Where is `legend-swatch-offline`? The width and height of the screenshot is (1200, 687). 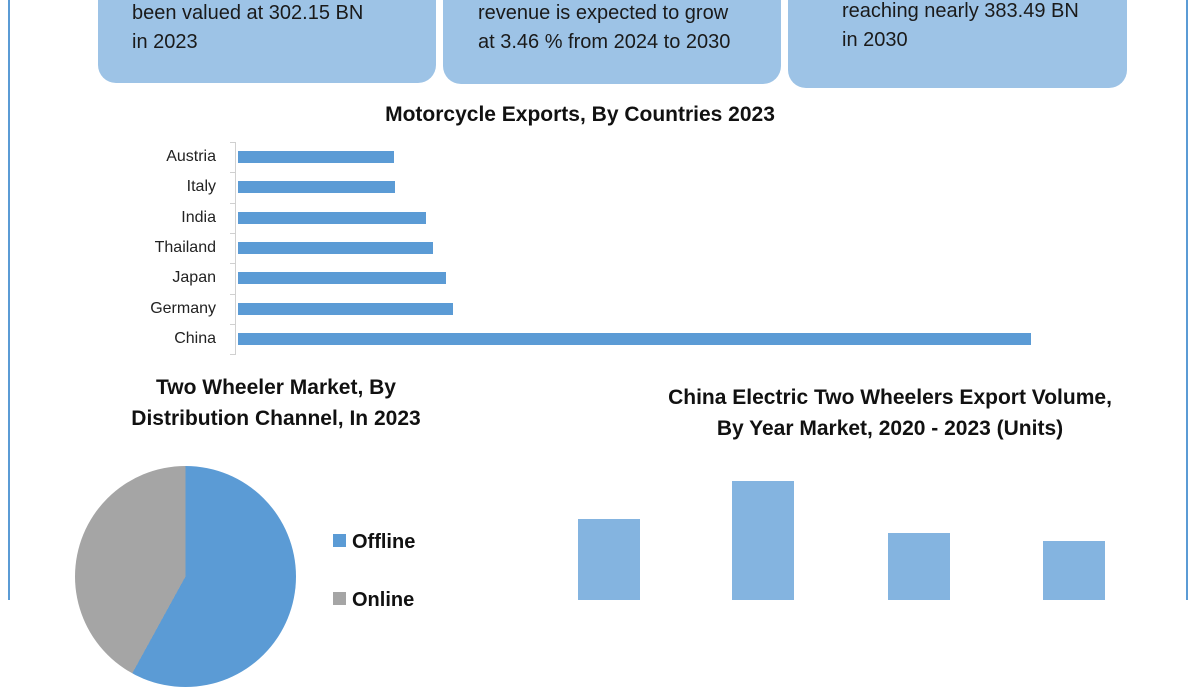 legend-swatch-offline is located at coordinates (339, 540).